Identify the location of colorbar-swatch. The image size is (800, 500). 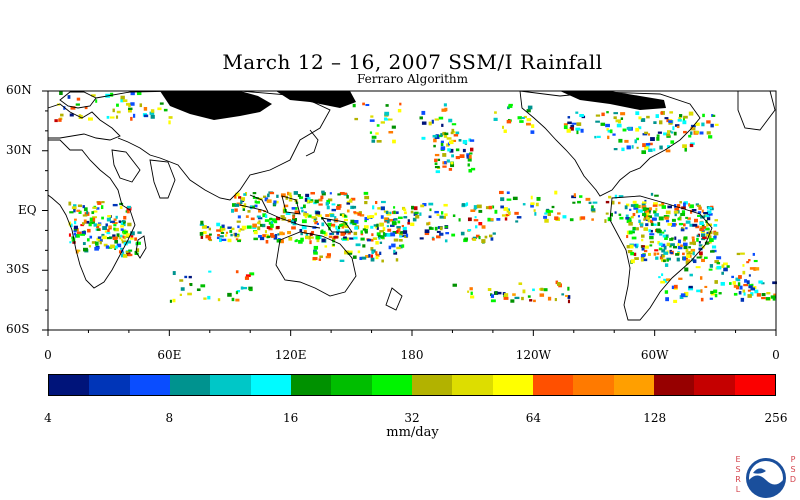
(512, 385).